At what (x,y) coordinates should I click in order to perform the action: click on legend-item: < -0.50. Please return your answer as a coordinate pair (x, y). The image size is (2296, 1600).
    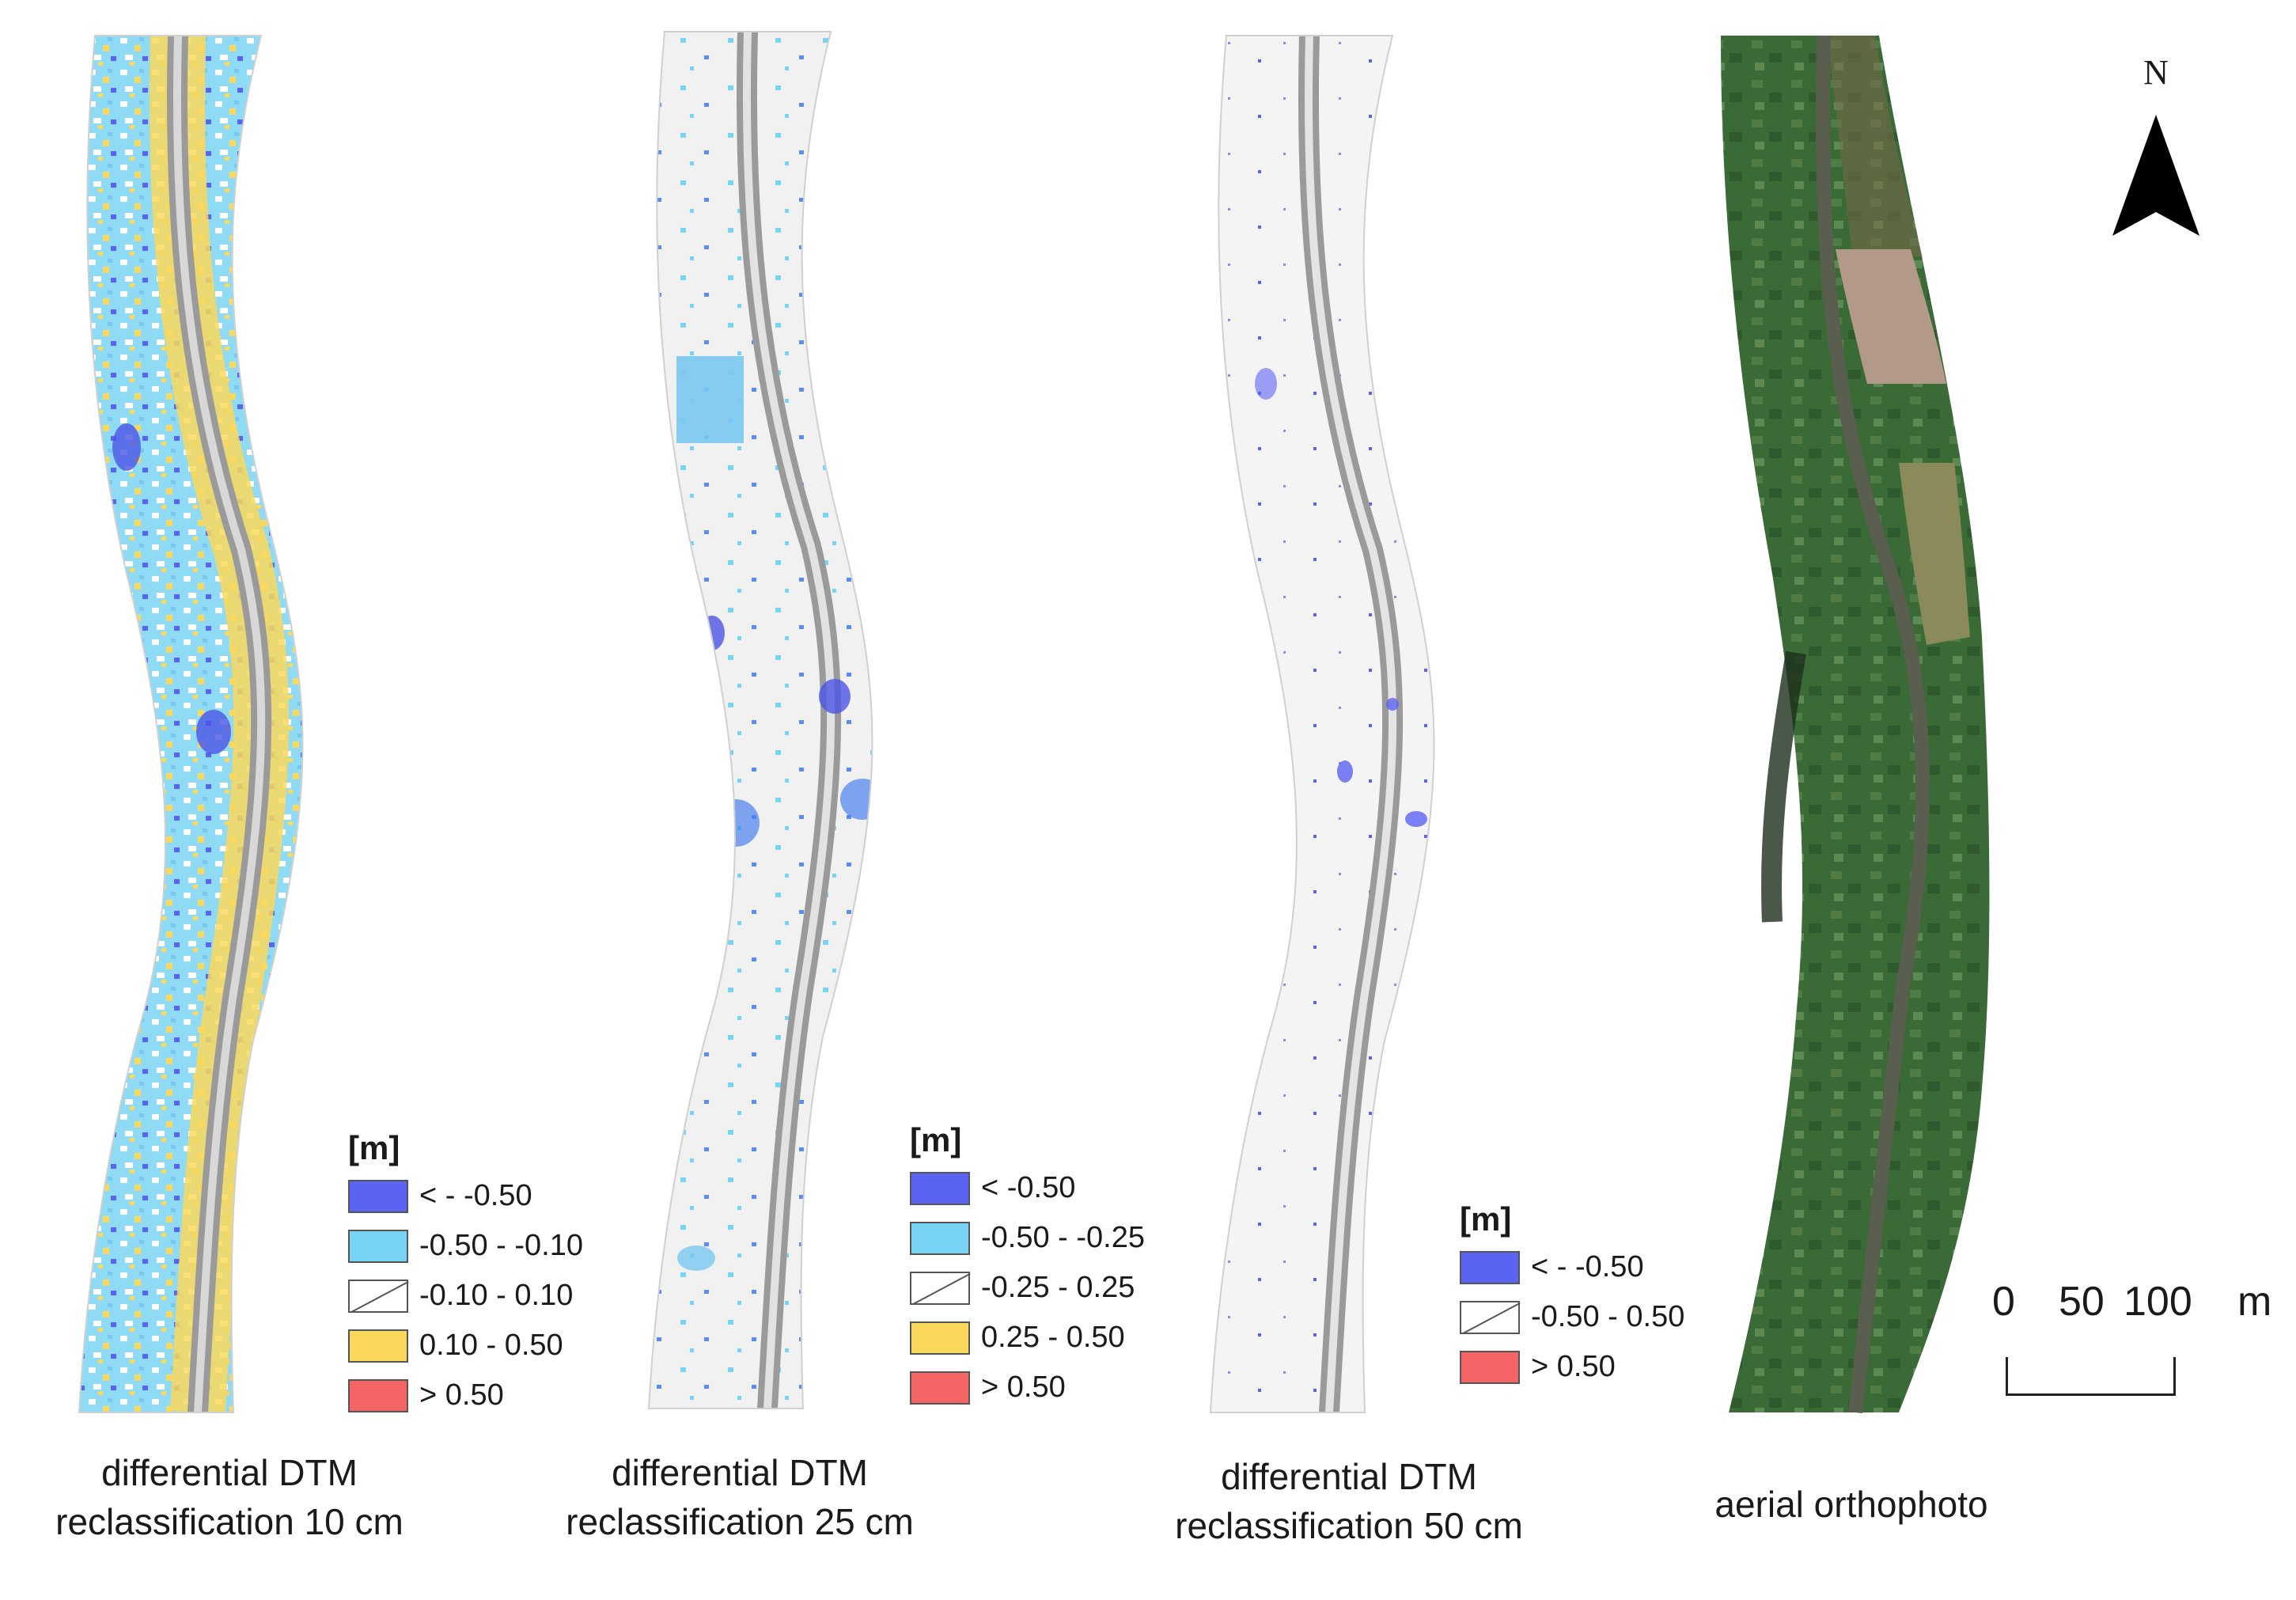
    Looking at the image, I should click on (1027, 1188).